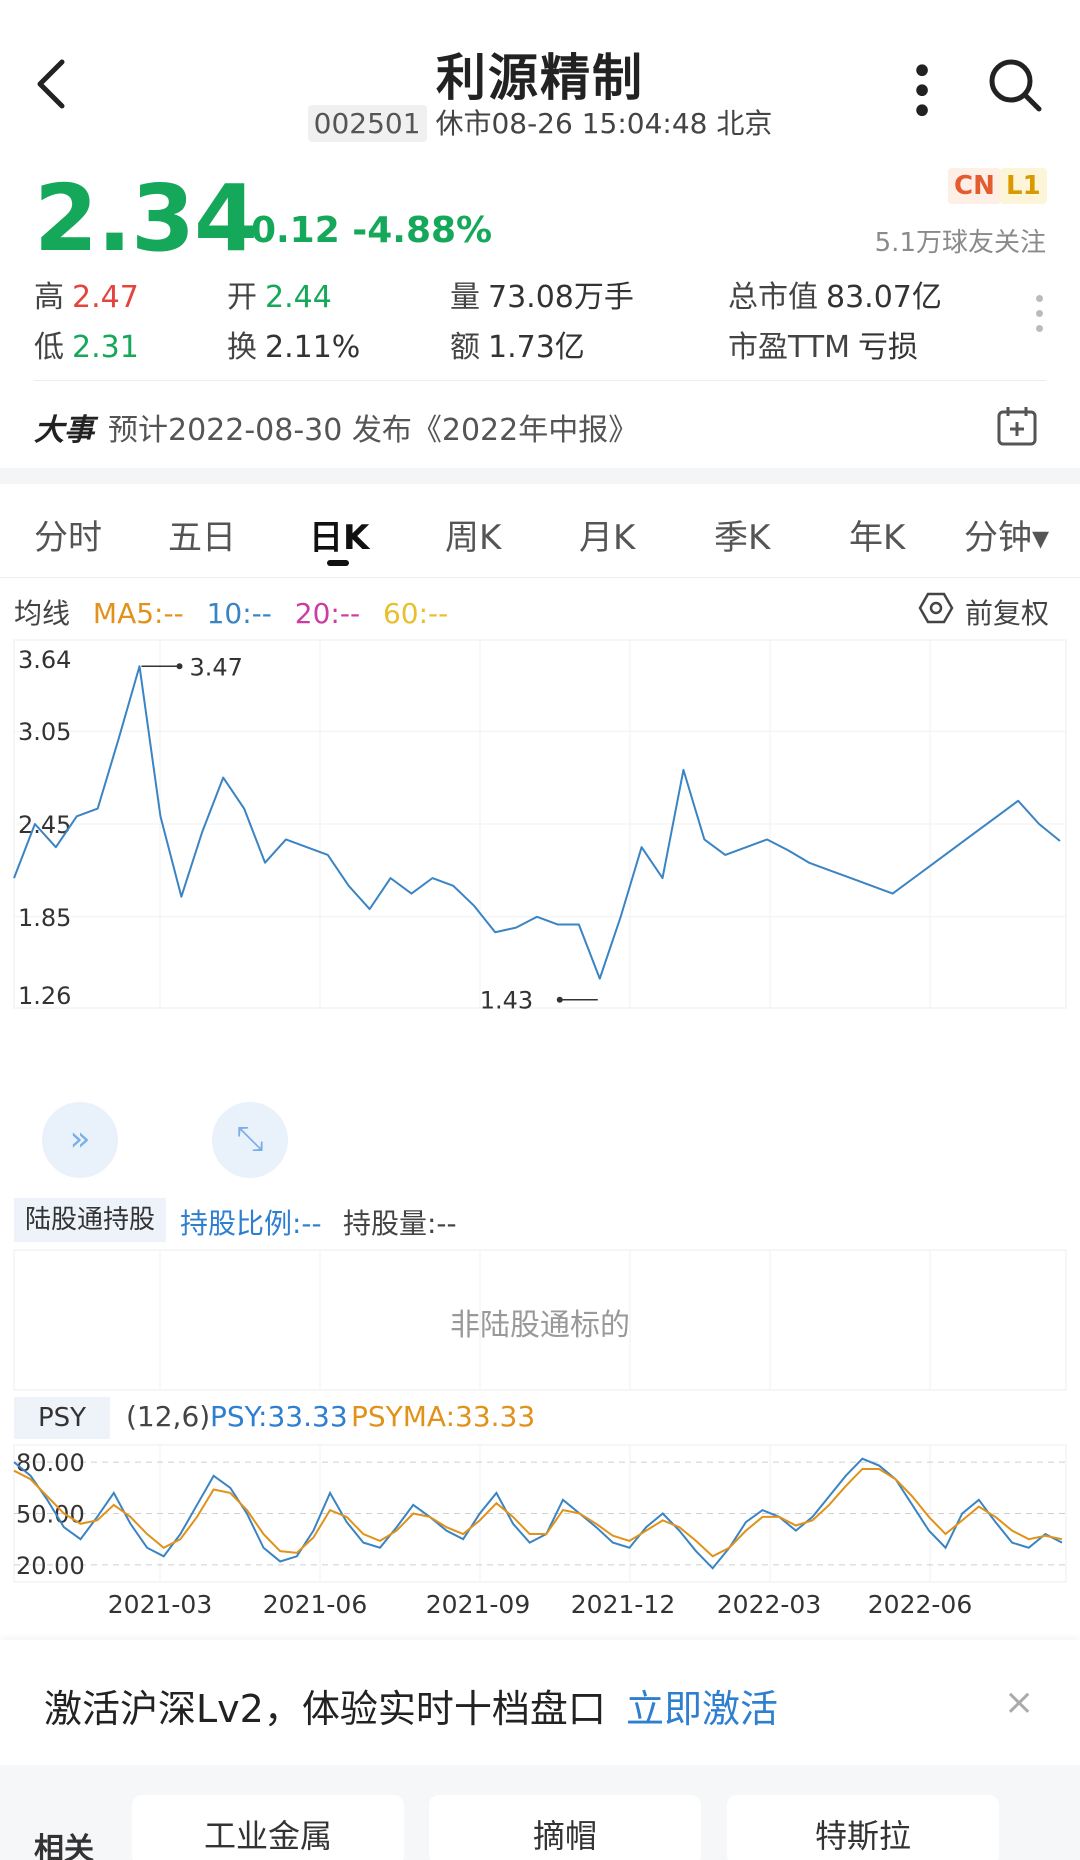  Describe the element at coordinates (250, 1140) in the screenshot. I see `expand-icon: ⤡` at that location.